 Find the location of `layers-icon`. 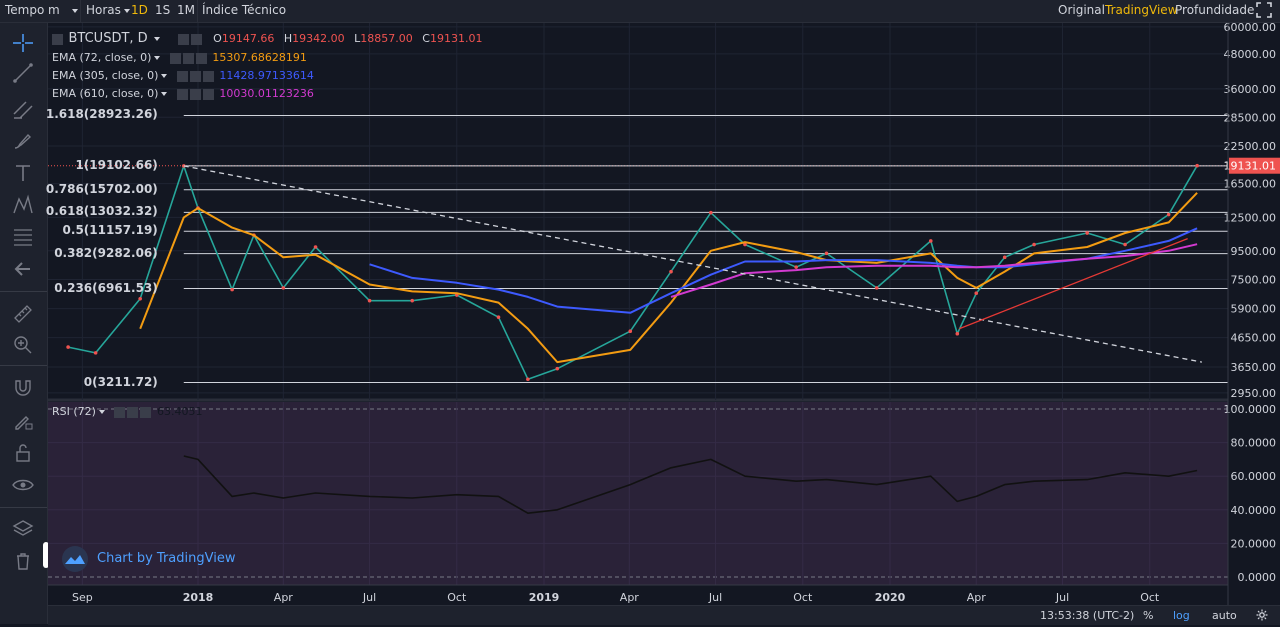

layers-icon is located at coordinates (23, 529).